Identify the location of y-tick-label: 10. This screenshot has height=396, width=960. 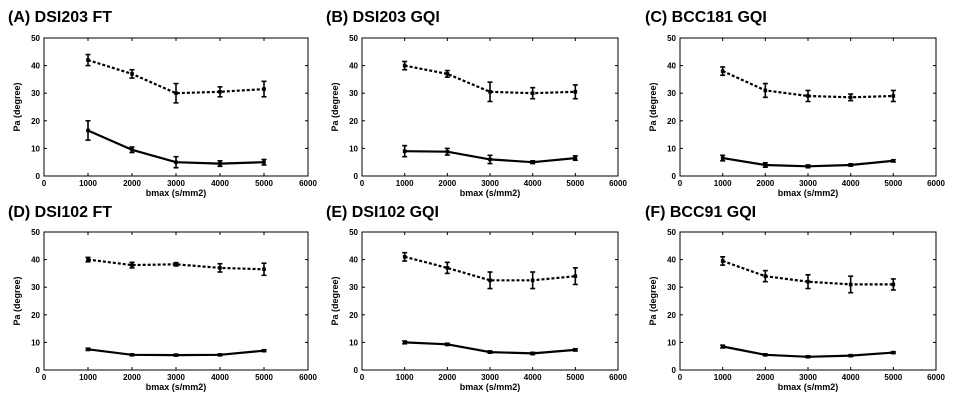
(671, 148).